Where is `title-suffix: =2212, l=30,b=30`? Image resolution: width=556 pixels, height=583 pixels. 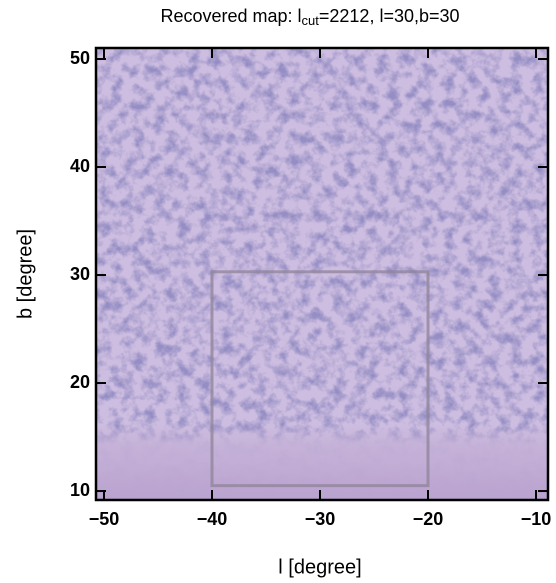
title-suffix: =2212, l=30,b=30 is located at coordinates (389, 16).